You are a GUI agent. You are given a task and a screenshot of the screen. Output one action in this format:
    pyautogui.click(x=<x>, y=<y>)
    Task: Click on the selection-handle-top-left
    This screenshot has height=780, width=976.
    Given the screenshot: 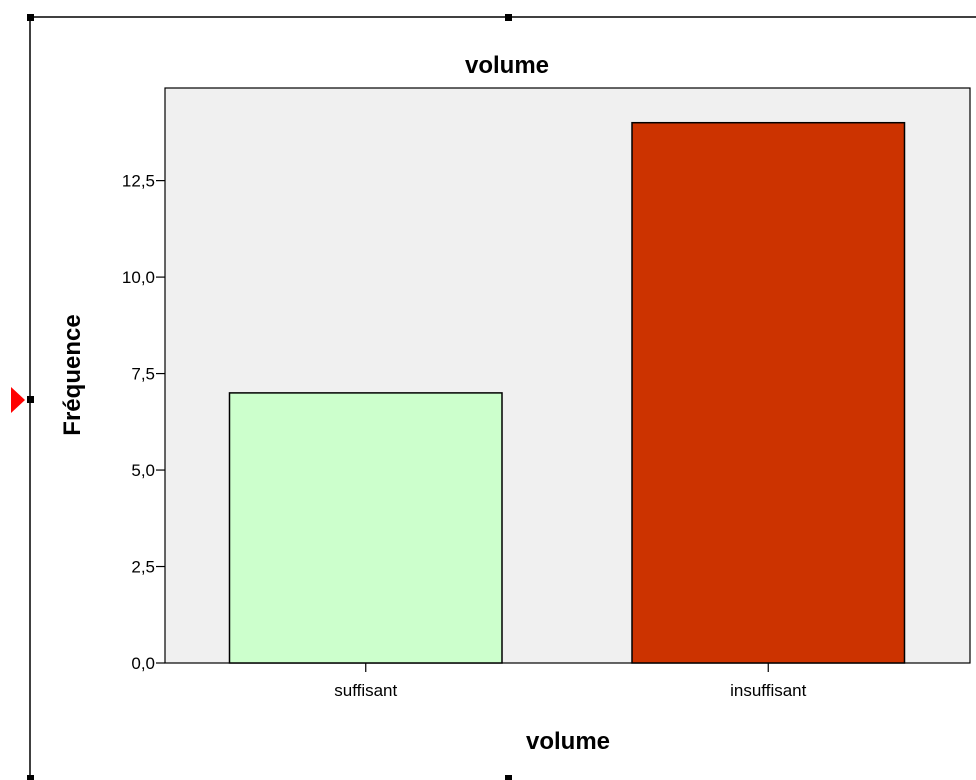 What is the action you would take?
    pyautogui.click(x=30, y=17)
    